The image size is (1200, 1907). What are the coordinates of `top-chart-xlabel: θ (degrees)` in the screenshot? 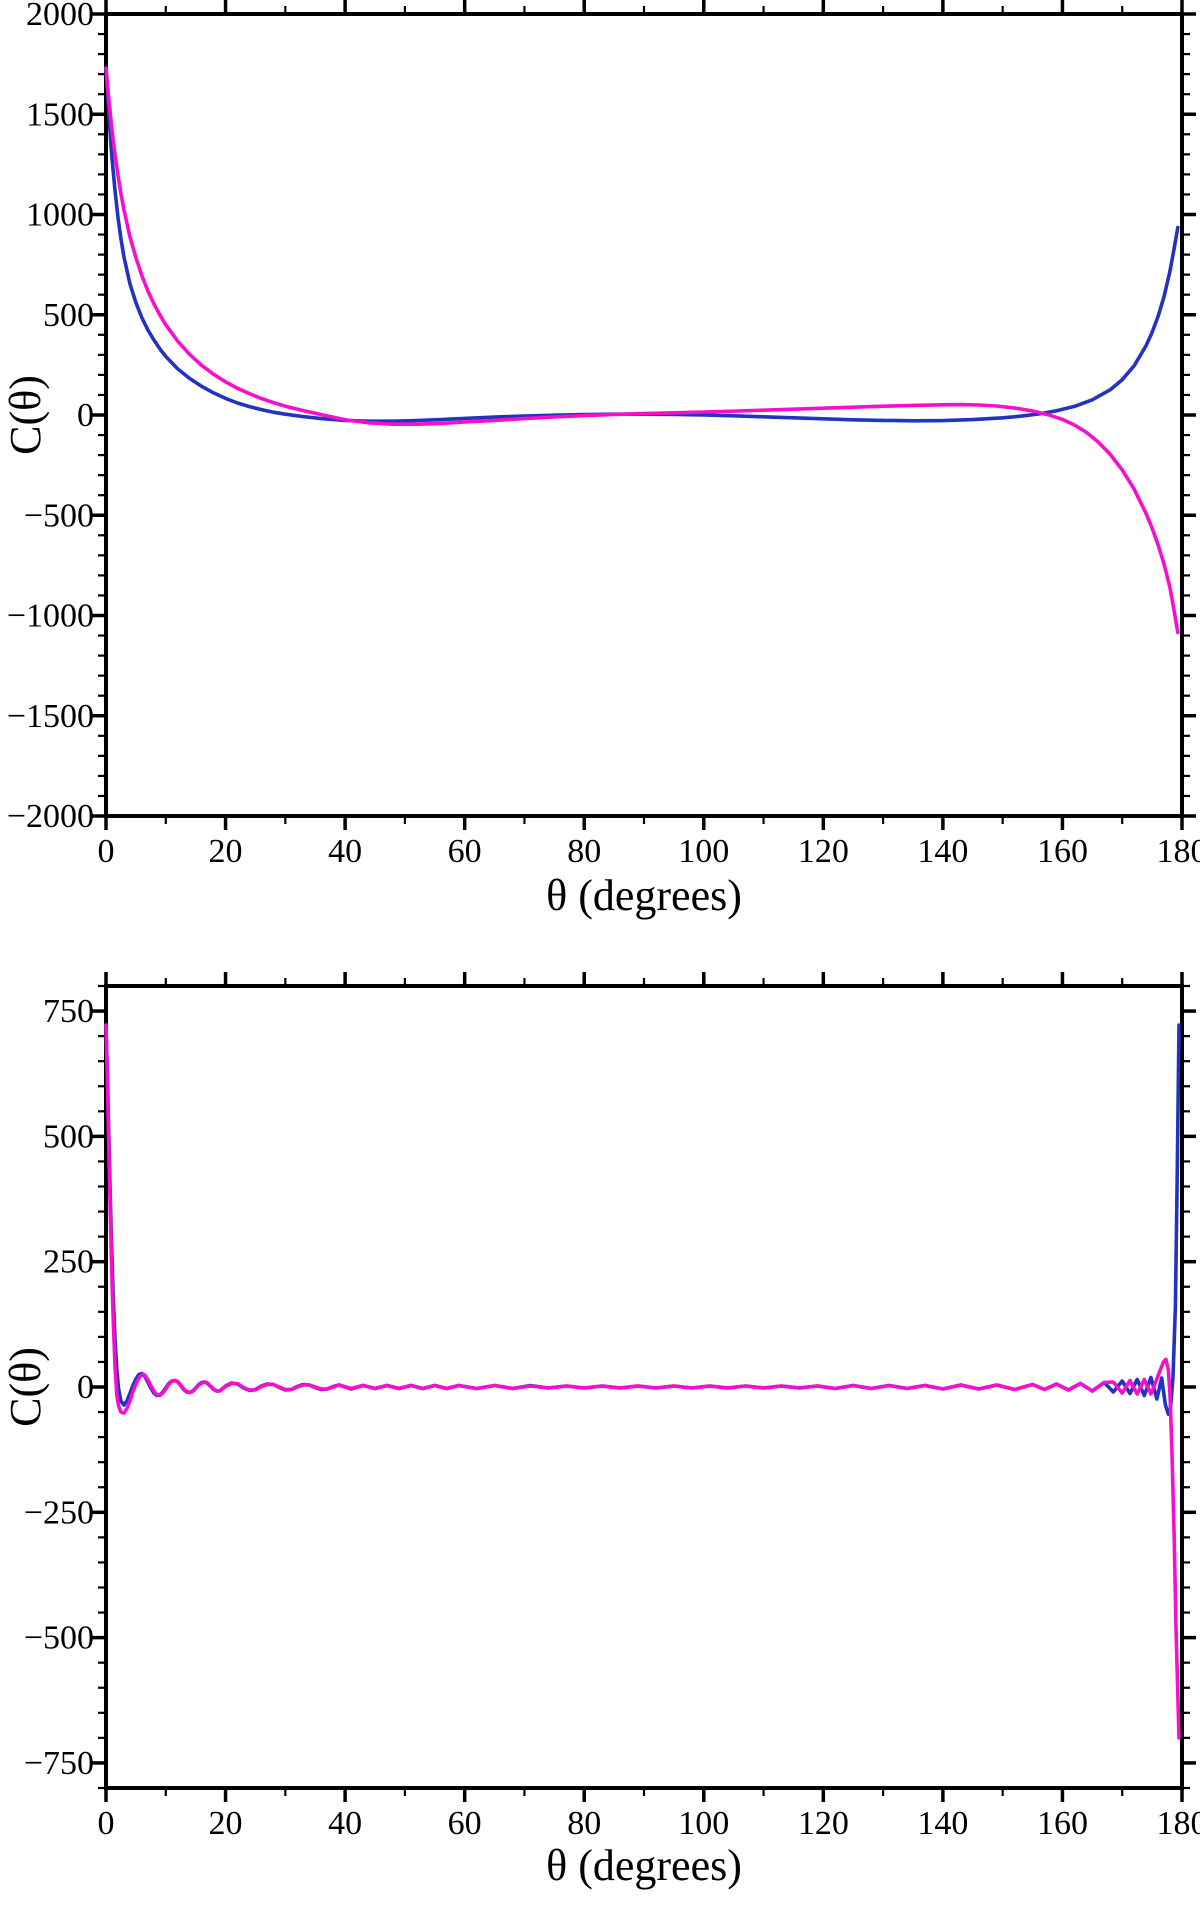 It's located at (644, 895).